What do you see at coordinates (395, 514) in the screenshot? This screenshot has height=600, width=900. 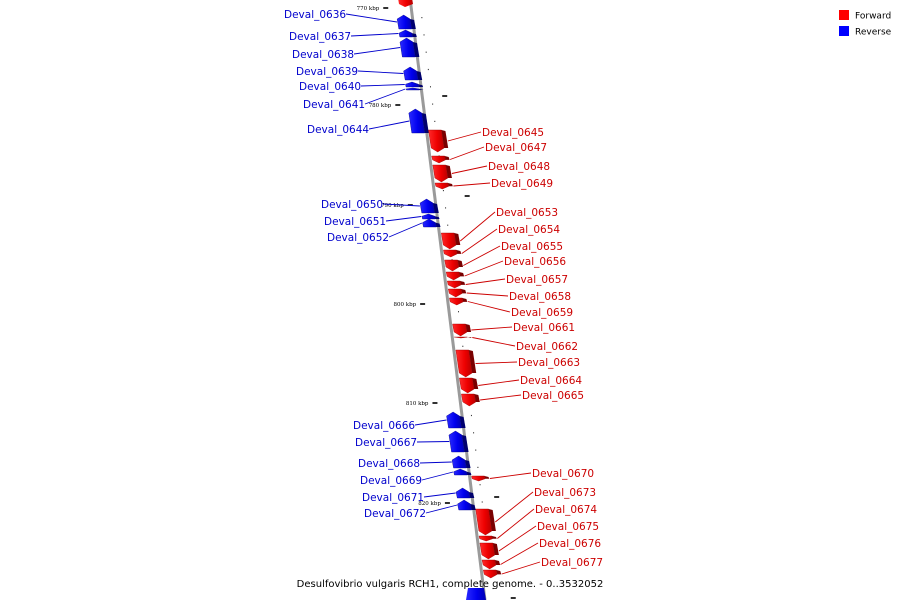 I see `gene-label: Deval_0672` at bounding box center [395, 514].